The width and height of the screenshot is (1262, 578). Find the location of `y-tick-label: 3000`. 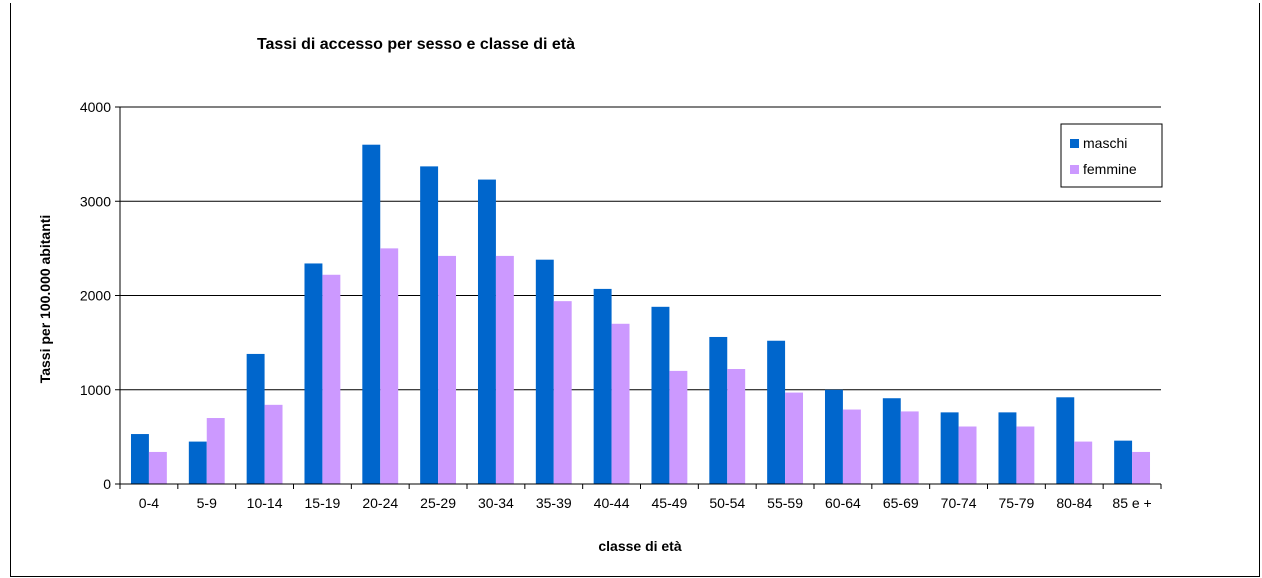

y-tick-label: 3000 is located at coordinates (95, 201).